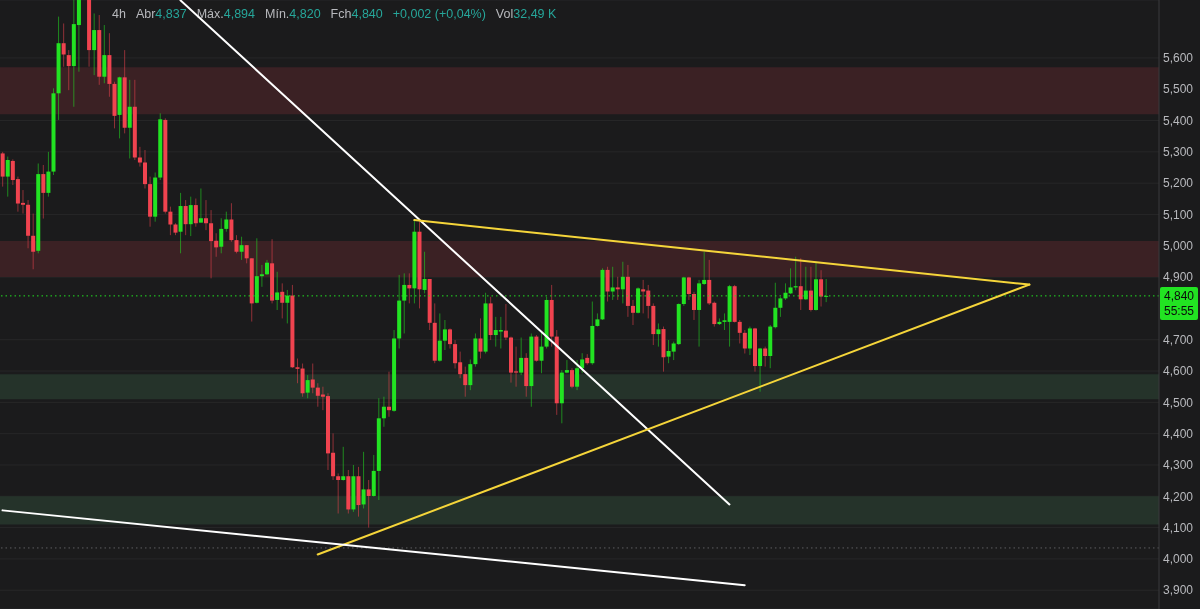 The height and width of the screenshot is (609, 1200). Describe the element at coordinates (119, 14) in the screenshot. I see `text: 4h` at that location.